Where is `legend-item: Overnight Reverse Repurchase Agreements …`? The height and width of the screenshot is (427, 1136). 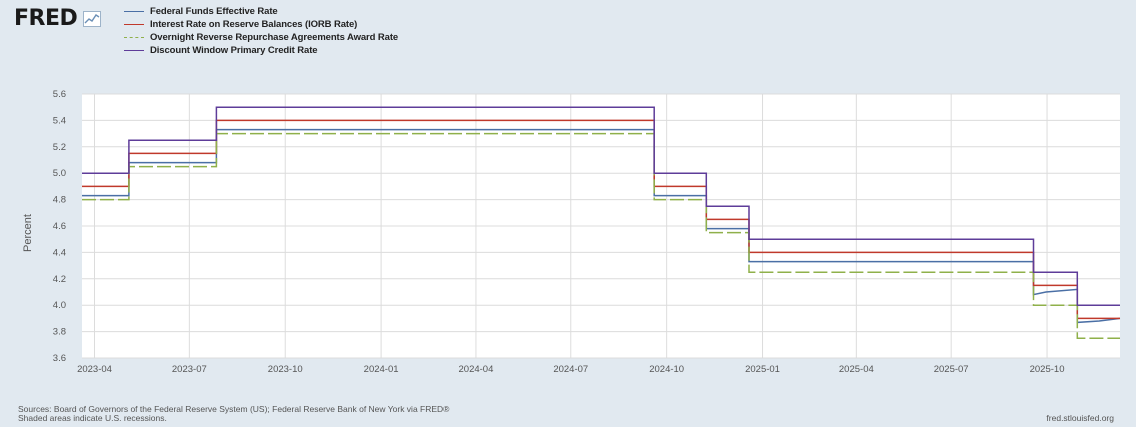 legend-item: Overnight Reverse Repurchase Agreements … is located at coordinates (261, 37).